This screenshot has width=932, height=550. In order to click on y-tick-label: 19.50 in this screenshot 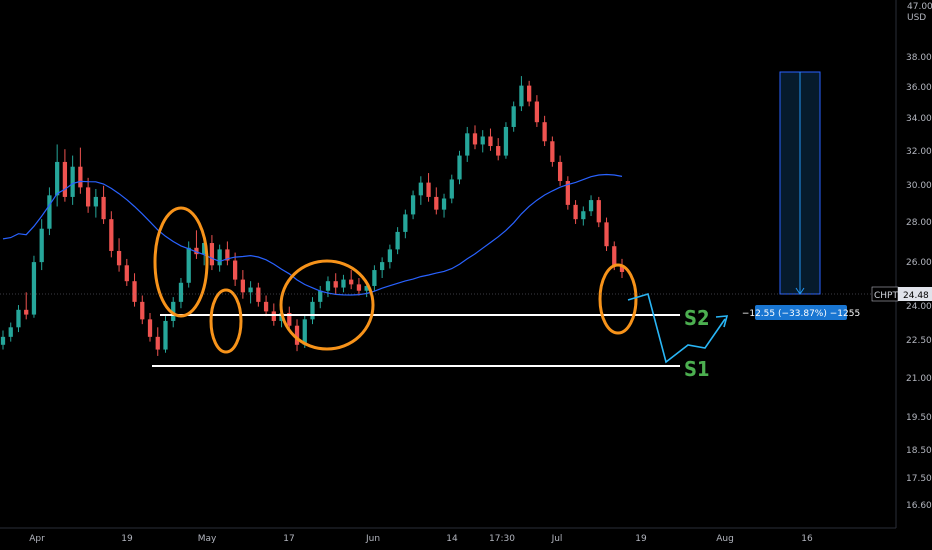, I will do `click(919, 418)`.